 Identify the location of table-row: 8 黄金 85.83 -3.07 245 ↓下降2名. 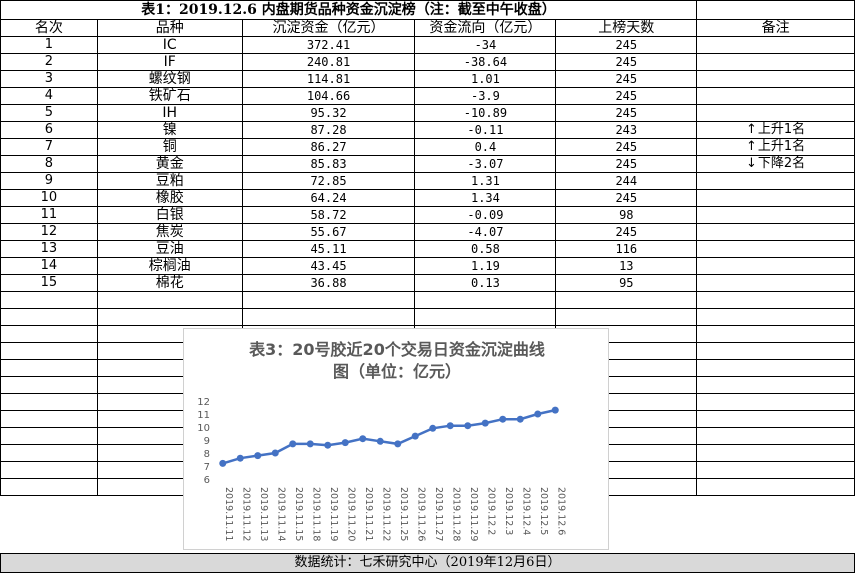
(427, 164).